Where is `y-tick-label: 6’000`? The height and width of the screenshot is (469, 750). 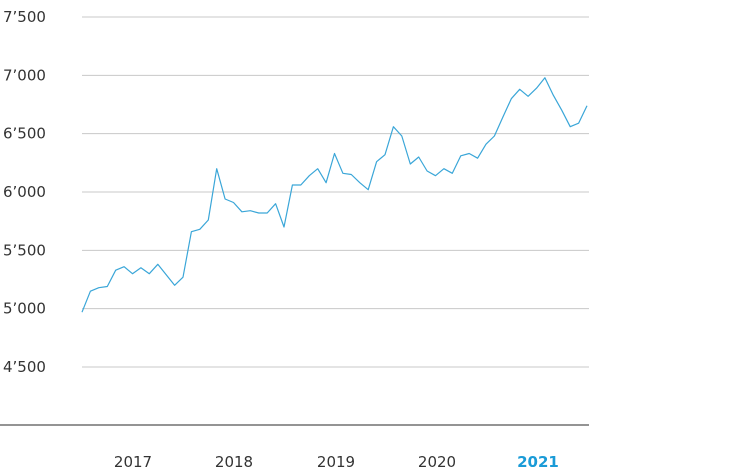 y-tick-label: 6’000 is located at coordinates (24, 192).